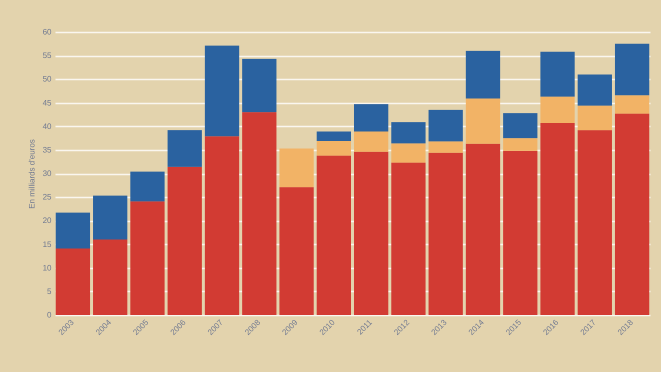  What do you see at coordinates (47, 32) in the screenshot?
I see `y-tick-label: 60` at bounding box center [47, 32].